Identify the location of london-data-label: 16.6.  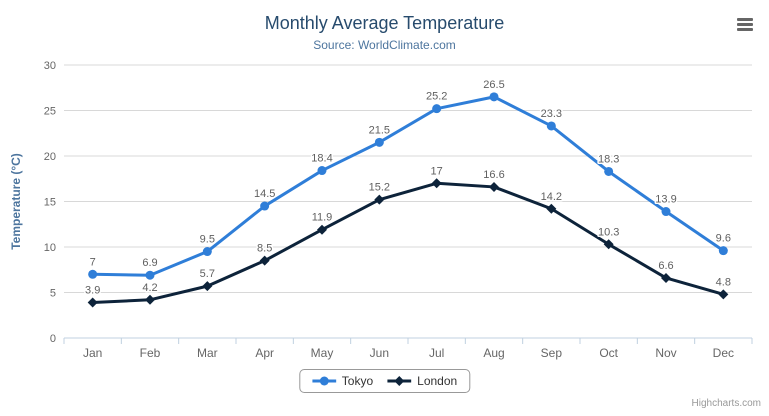
(493, 175).